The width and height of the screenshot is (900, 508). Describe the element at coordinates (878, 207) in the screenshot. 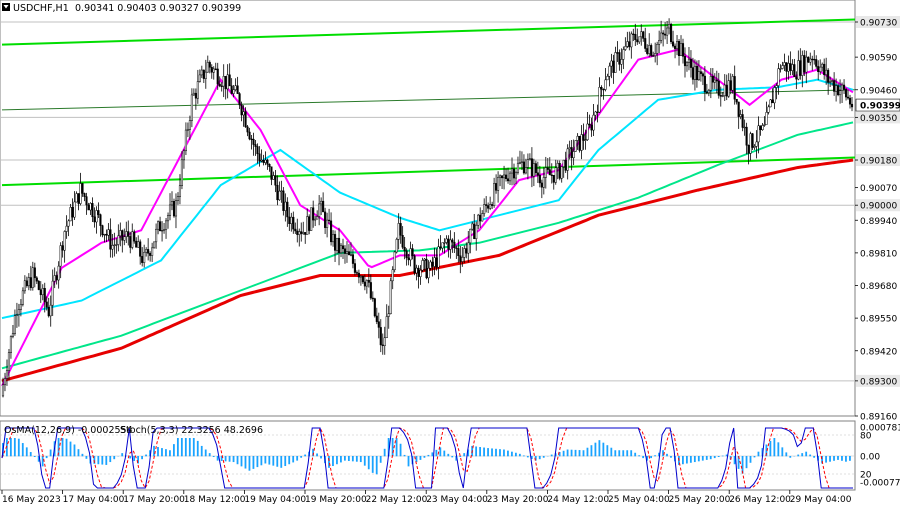

I see `price-tick-label: 0.90000` at that location.